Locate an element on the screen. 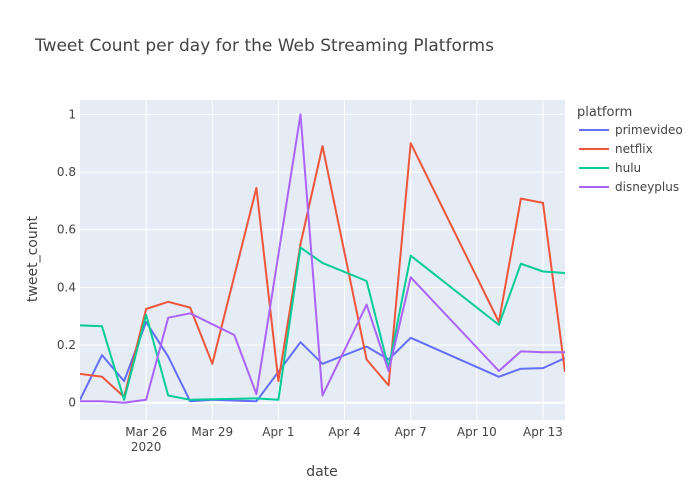 The width and height of the screenshot is (700, 504). y-tick-label: 0 is located at coordinates (72, 403).